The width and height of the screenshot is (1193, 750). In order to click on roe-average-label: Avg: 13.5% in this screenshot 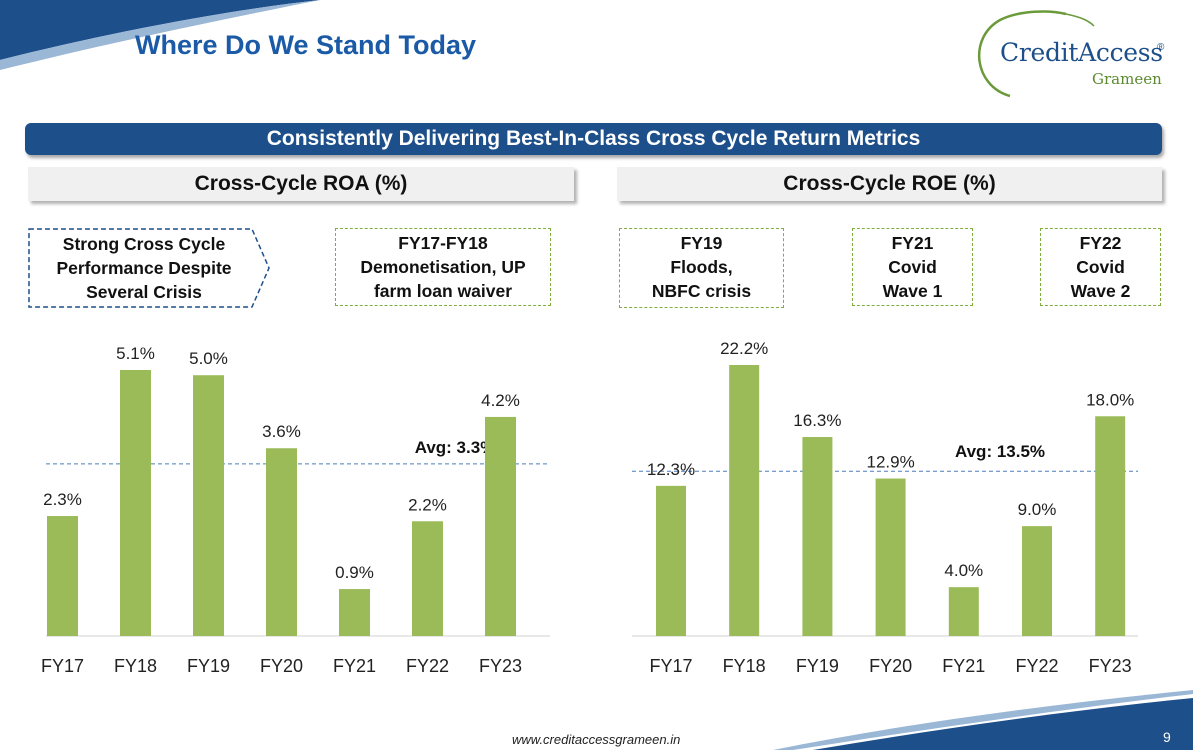, I will do `click(1000, 451)`.